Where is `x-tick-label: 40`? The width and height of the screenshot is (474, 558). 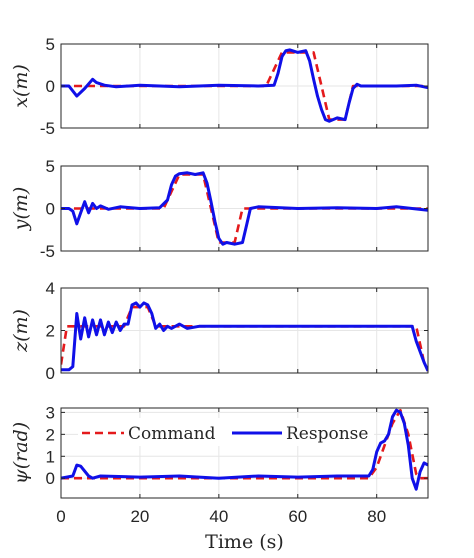 x-tick-label: 40 is located at coordinates (218, 516).